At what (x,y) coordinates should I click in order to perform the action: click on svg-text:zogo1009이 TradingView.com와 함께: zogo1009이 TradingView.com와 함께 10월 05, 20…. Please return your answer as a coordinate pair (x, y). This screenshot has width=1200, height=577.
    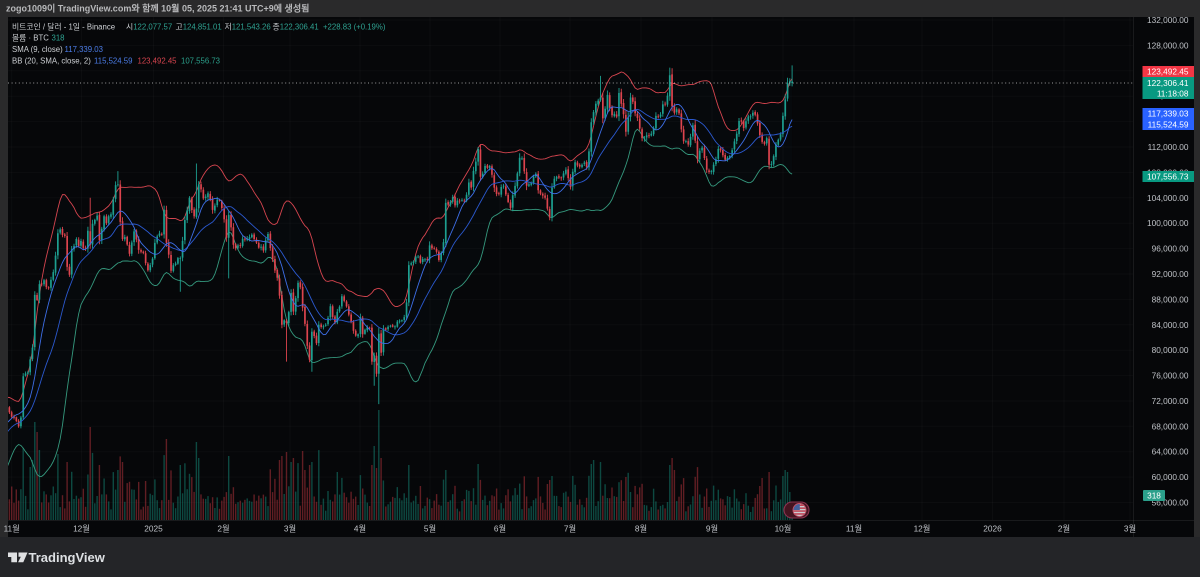
    Looking at the image, I should click on (157, 8).